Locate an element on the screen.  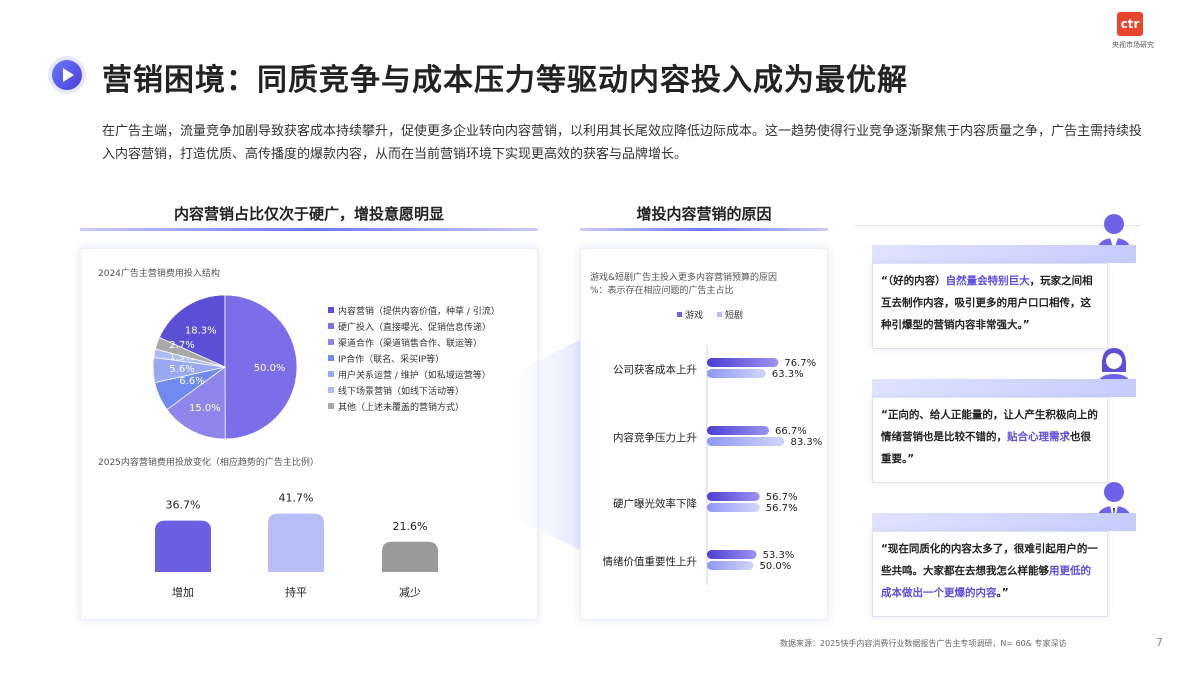
quote-text: 也很重要。” is located at coordinates (986, 448).